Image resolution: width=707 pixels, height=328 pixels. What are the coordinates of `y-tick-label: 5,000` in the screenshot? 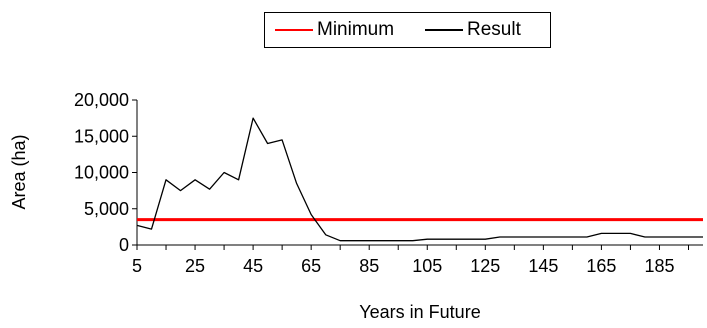 It's located at (106, 209).